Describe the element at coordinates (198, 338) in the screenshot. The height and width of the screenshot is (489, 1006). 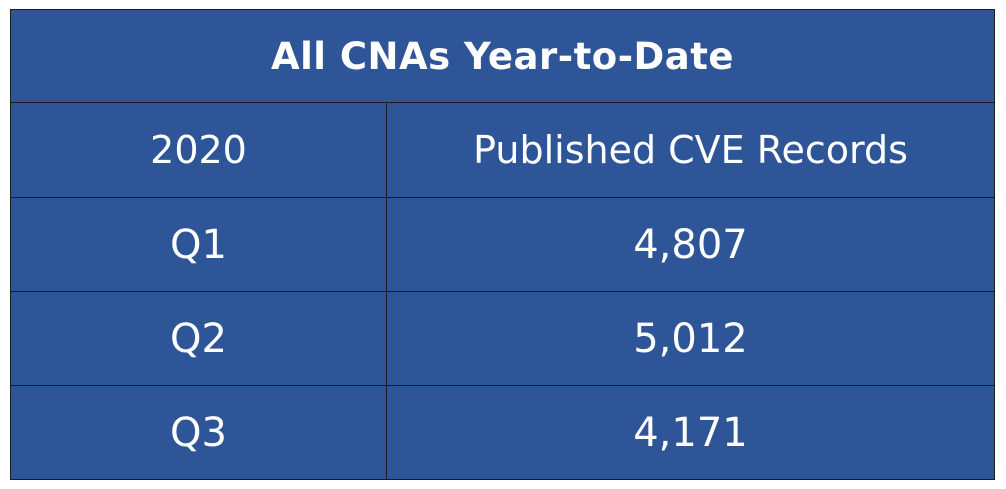
I see `quarter-label-cell: Q2` at that location.